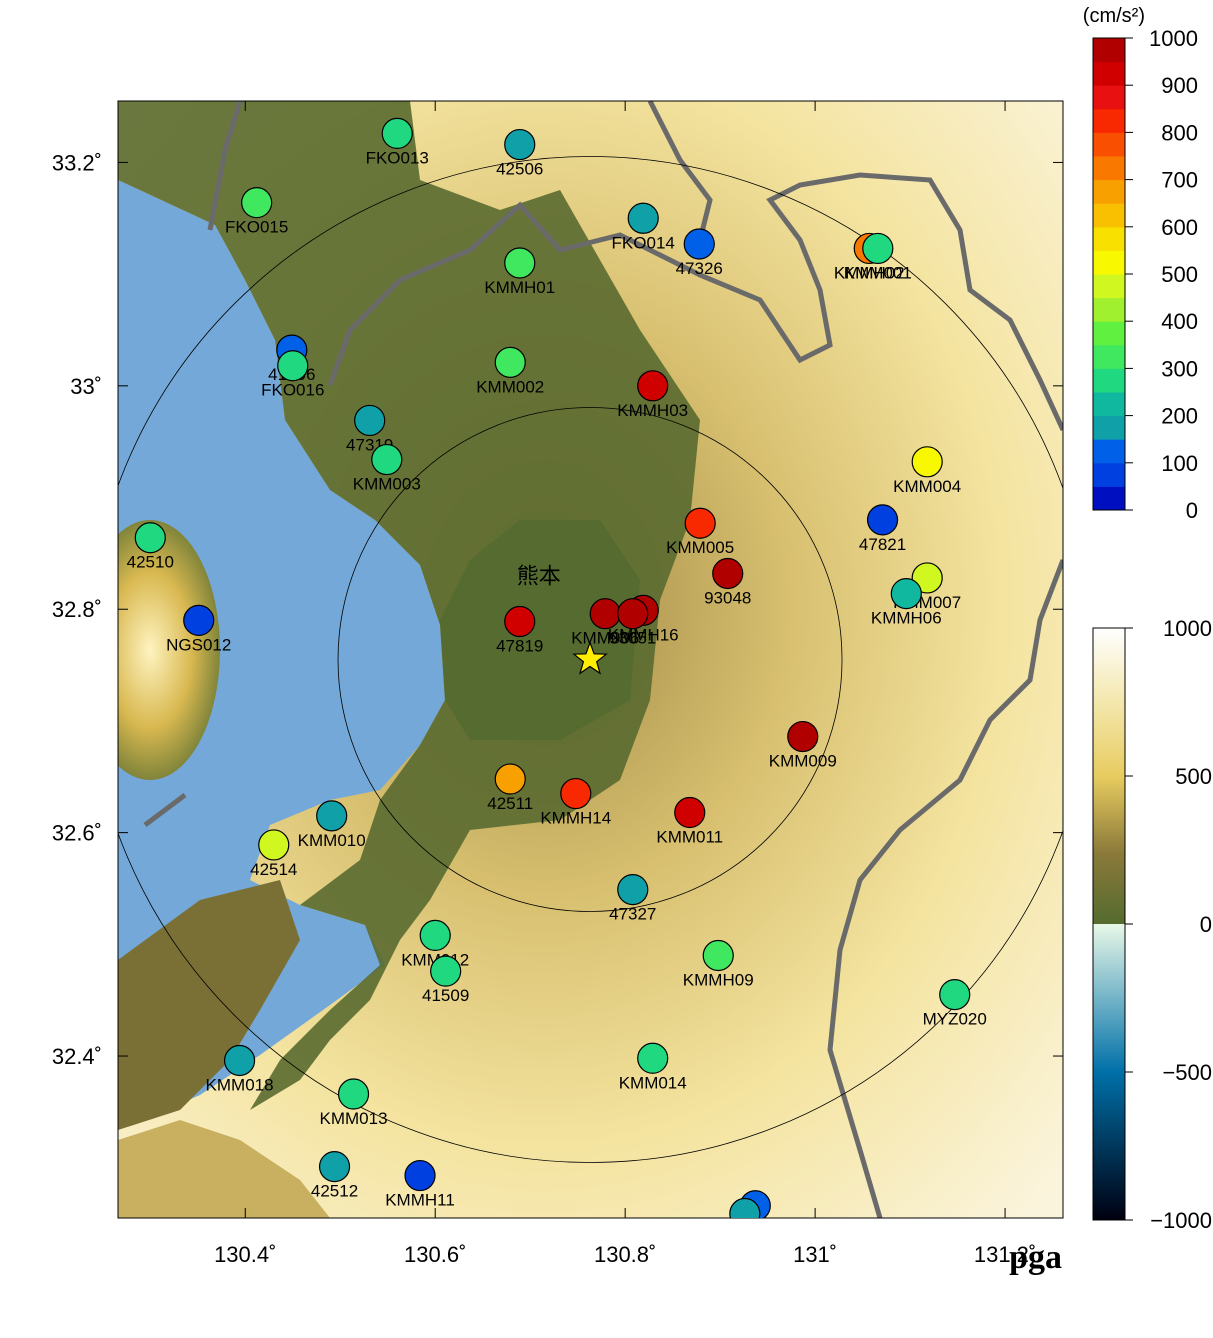  I want to click on colorbar-tick-label: 1000, so click(1187, 628).